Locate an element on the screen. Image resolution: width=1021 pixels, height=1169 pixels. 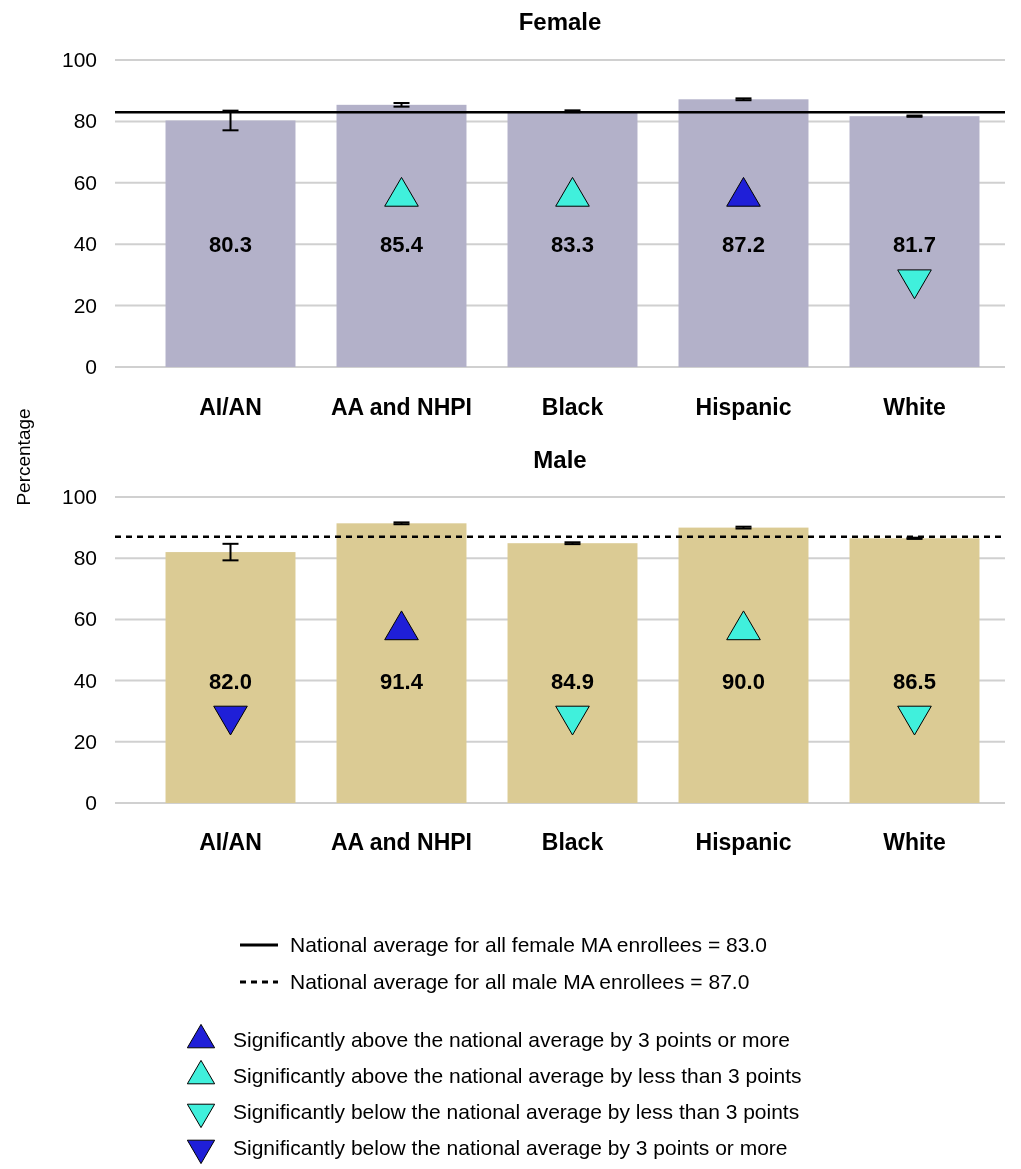
data-label: 83.3 is located at coordinates (572, 245).